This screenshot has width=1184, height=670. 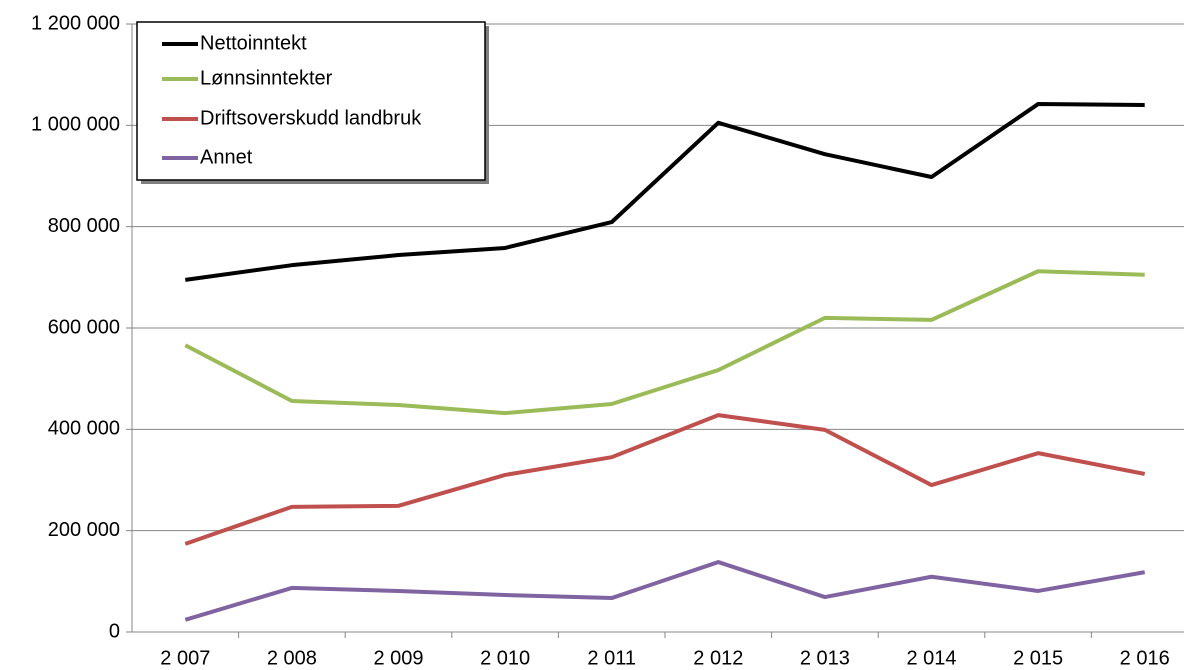 What do you see at coordinates (185, 658) in the screenshot?
I see `x-tick-label: 2 007` at bounding box center [185, 658].